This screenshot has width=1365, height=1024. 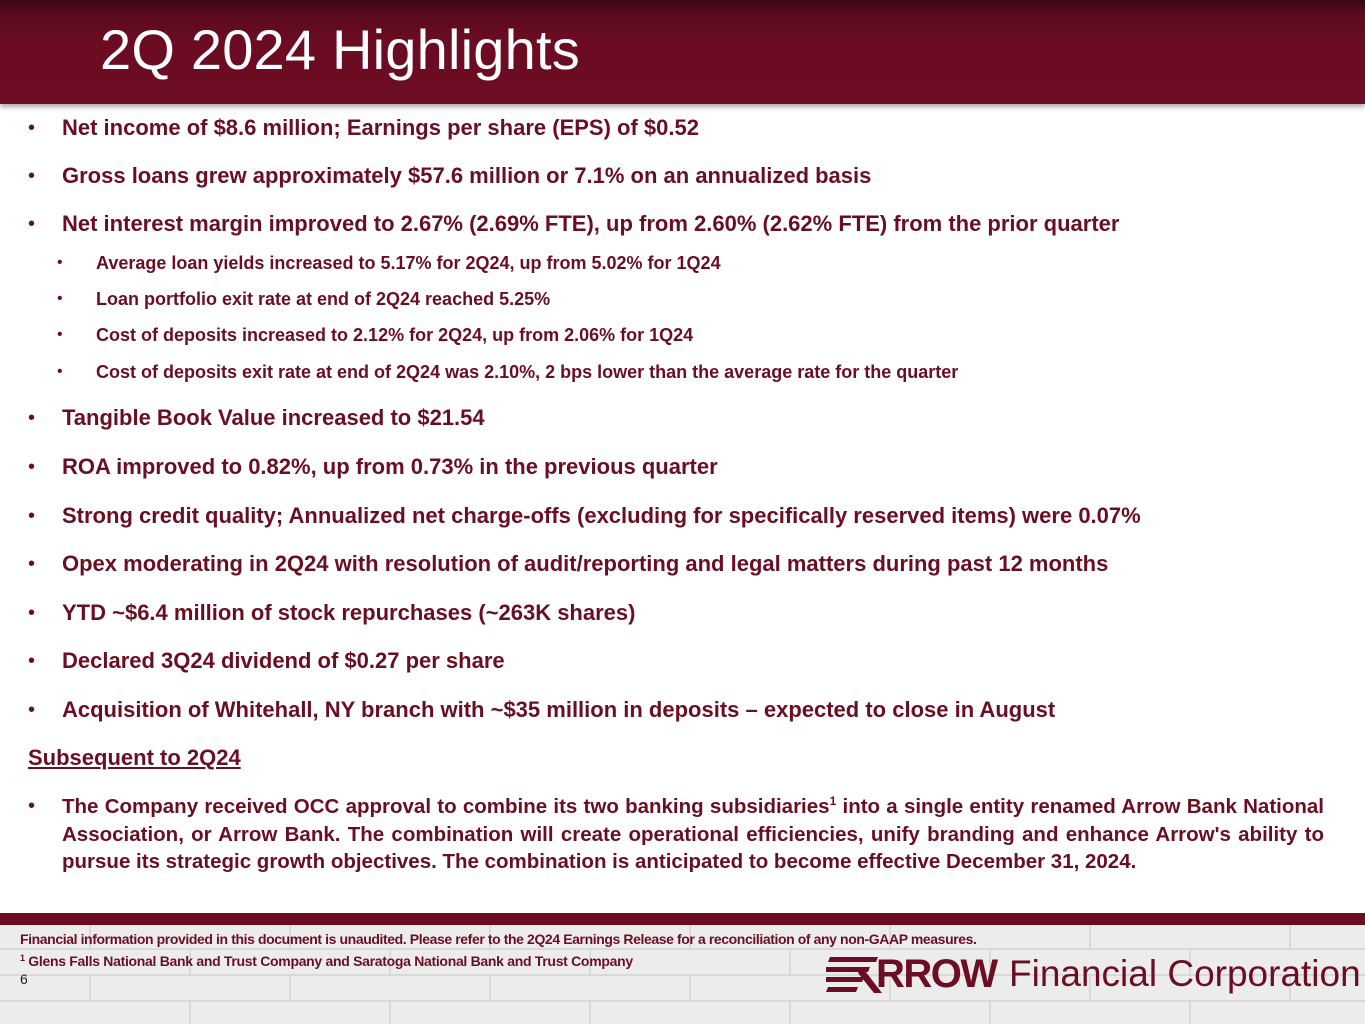 I want to click on subsequent-heading: Subsequent to 2Q24, so click(x=134, y=757).